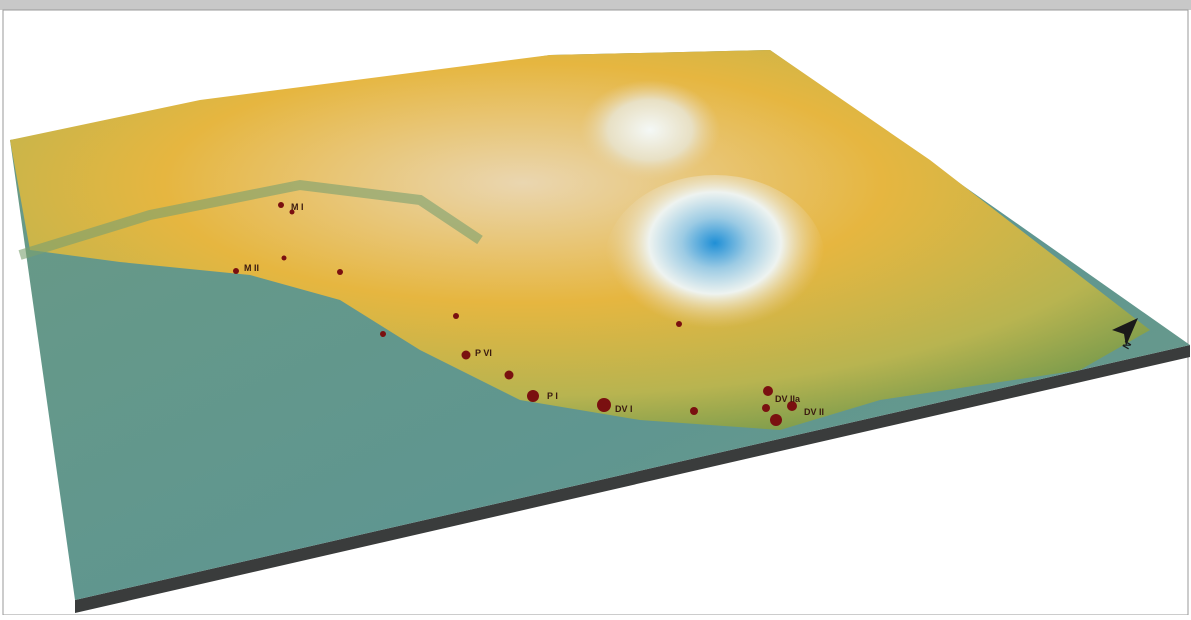  I want to click on site-label: P I, so click(552, 396).